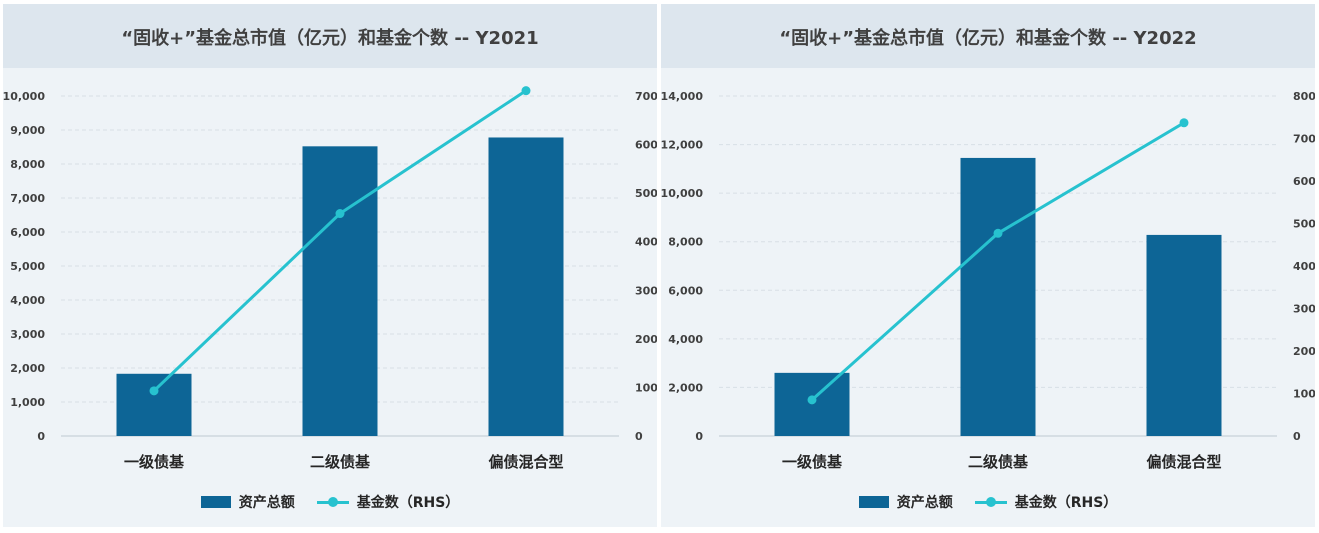  I want to click on chart-title: “固收+”基金总市值（亿元）和基金个数 -- Y2022, so click(988, 38).